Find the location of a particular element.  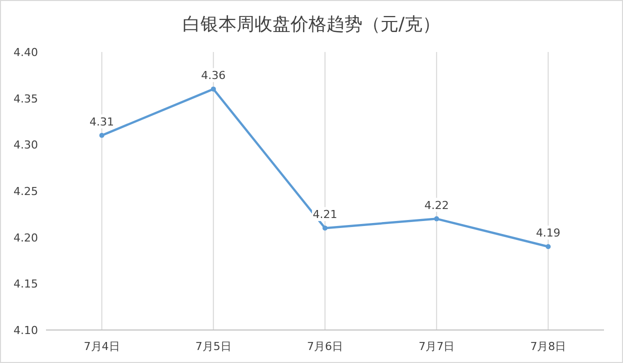

x-tick-label: 7月4日 is located at coordinates (102, 346).